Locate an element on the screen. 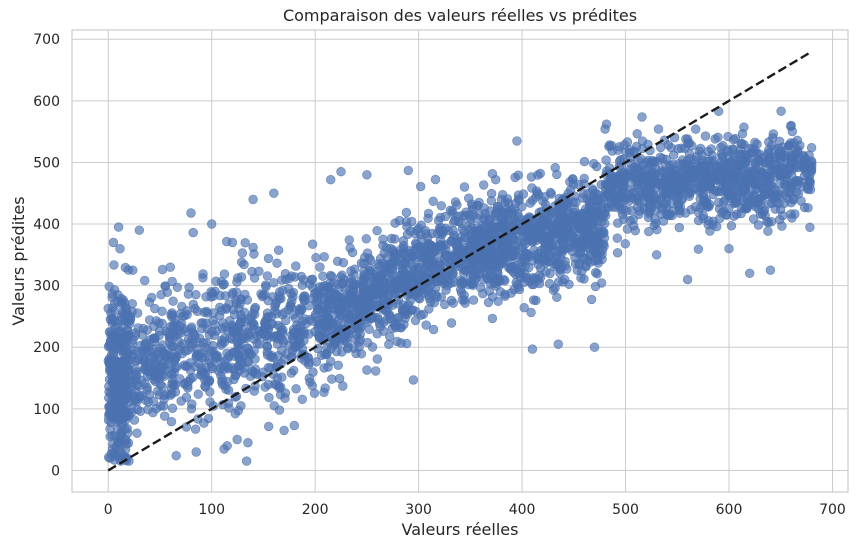 The width and height of the screenshot is (860, 539). y-tick-label: 300 is located at coordinates (46, 287).